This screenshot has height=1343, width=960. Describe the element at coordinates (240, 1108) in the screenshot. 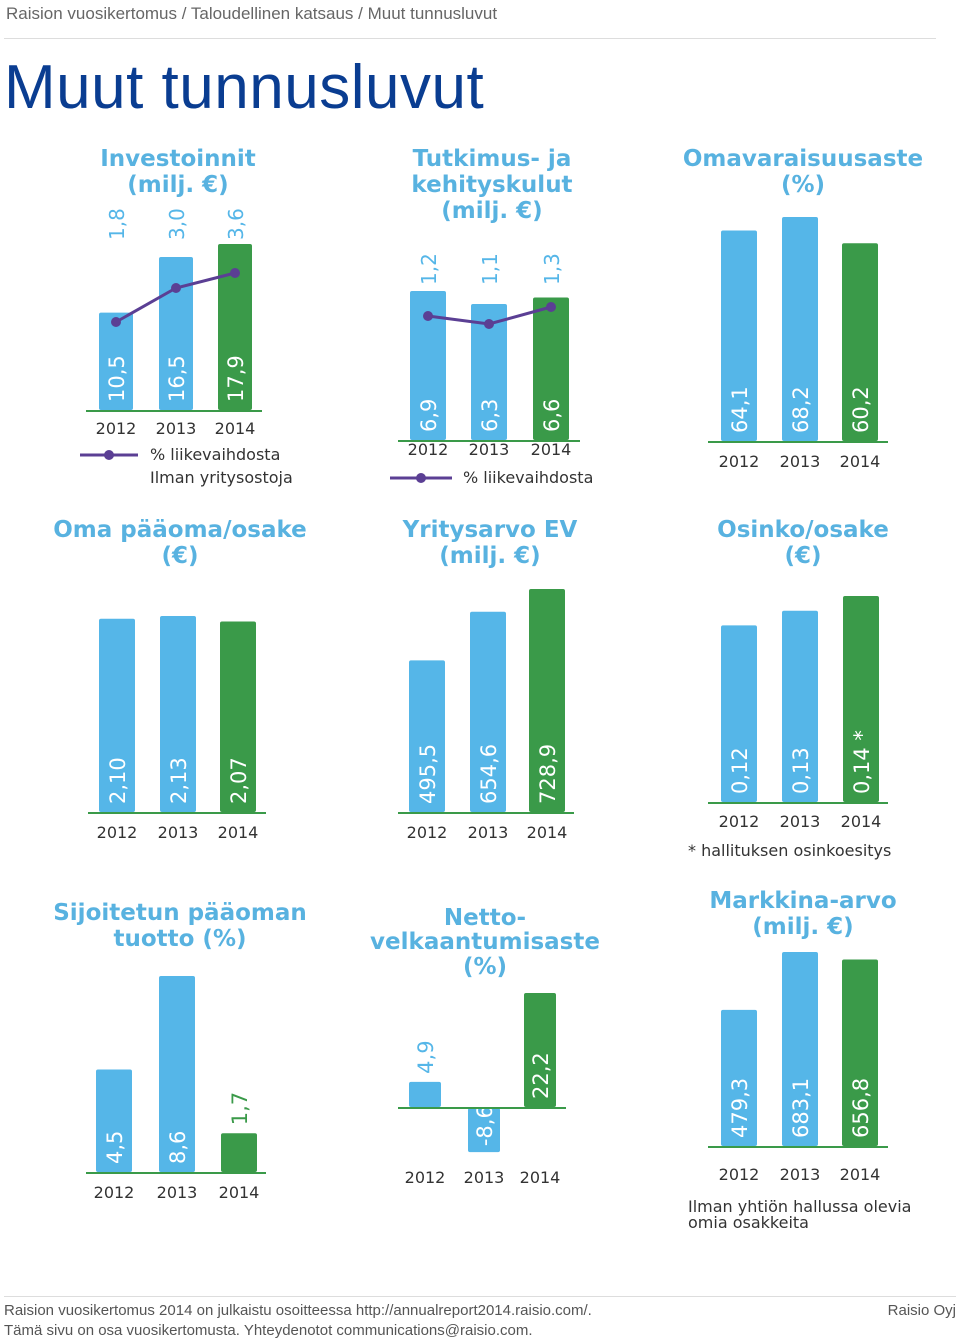

I see `chart-7-value-label: 1,7` at that location.